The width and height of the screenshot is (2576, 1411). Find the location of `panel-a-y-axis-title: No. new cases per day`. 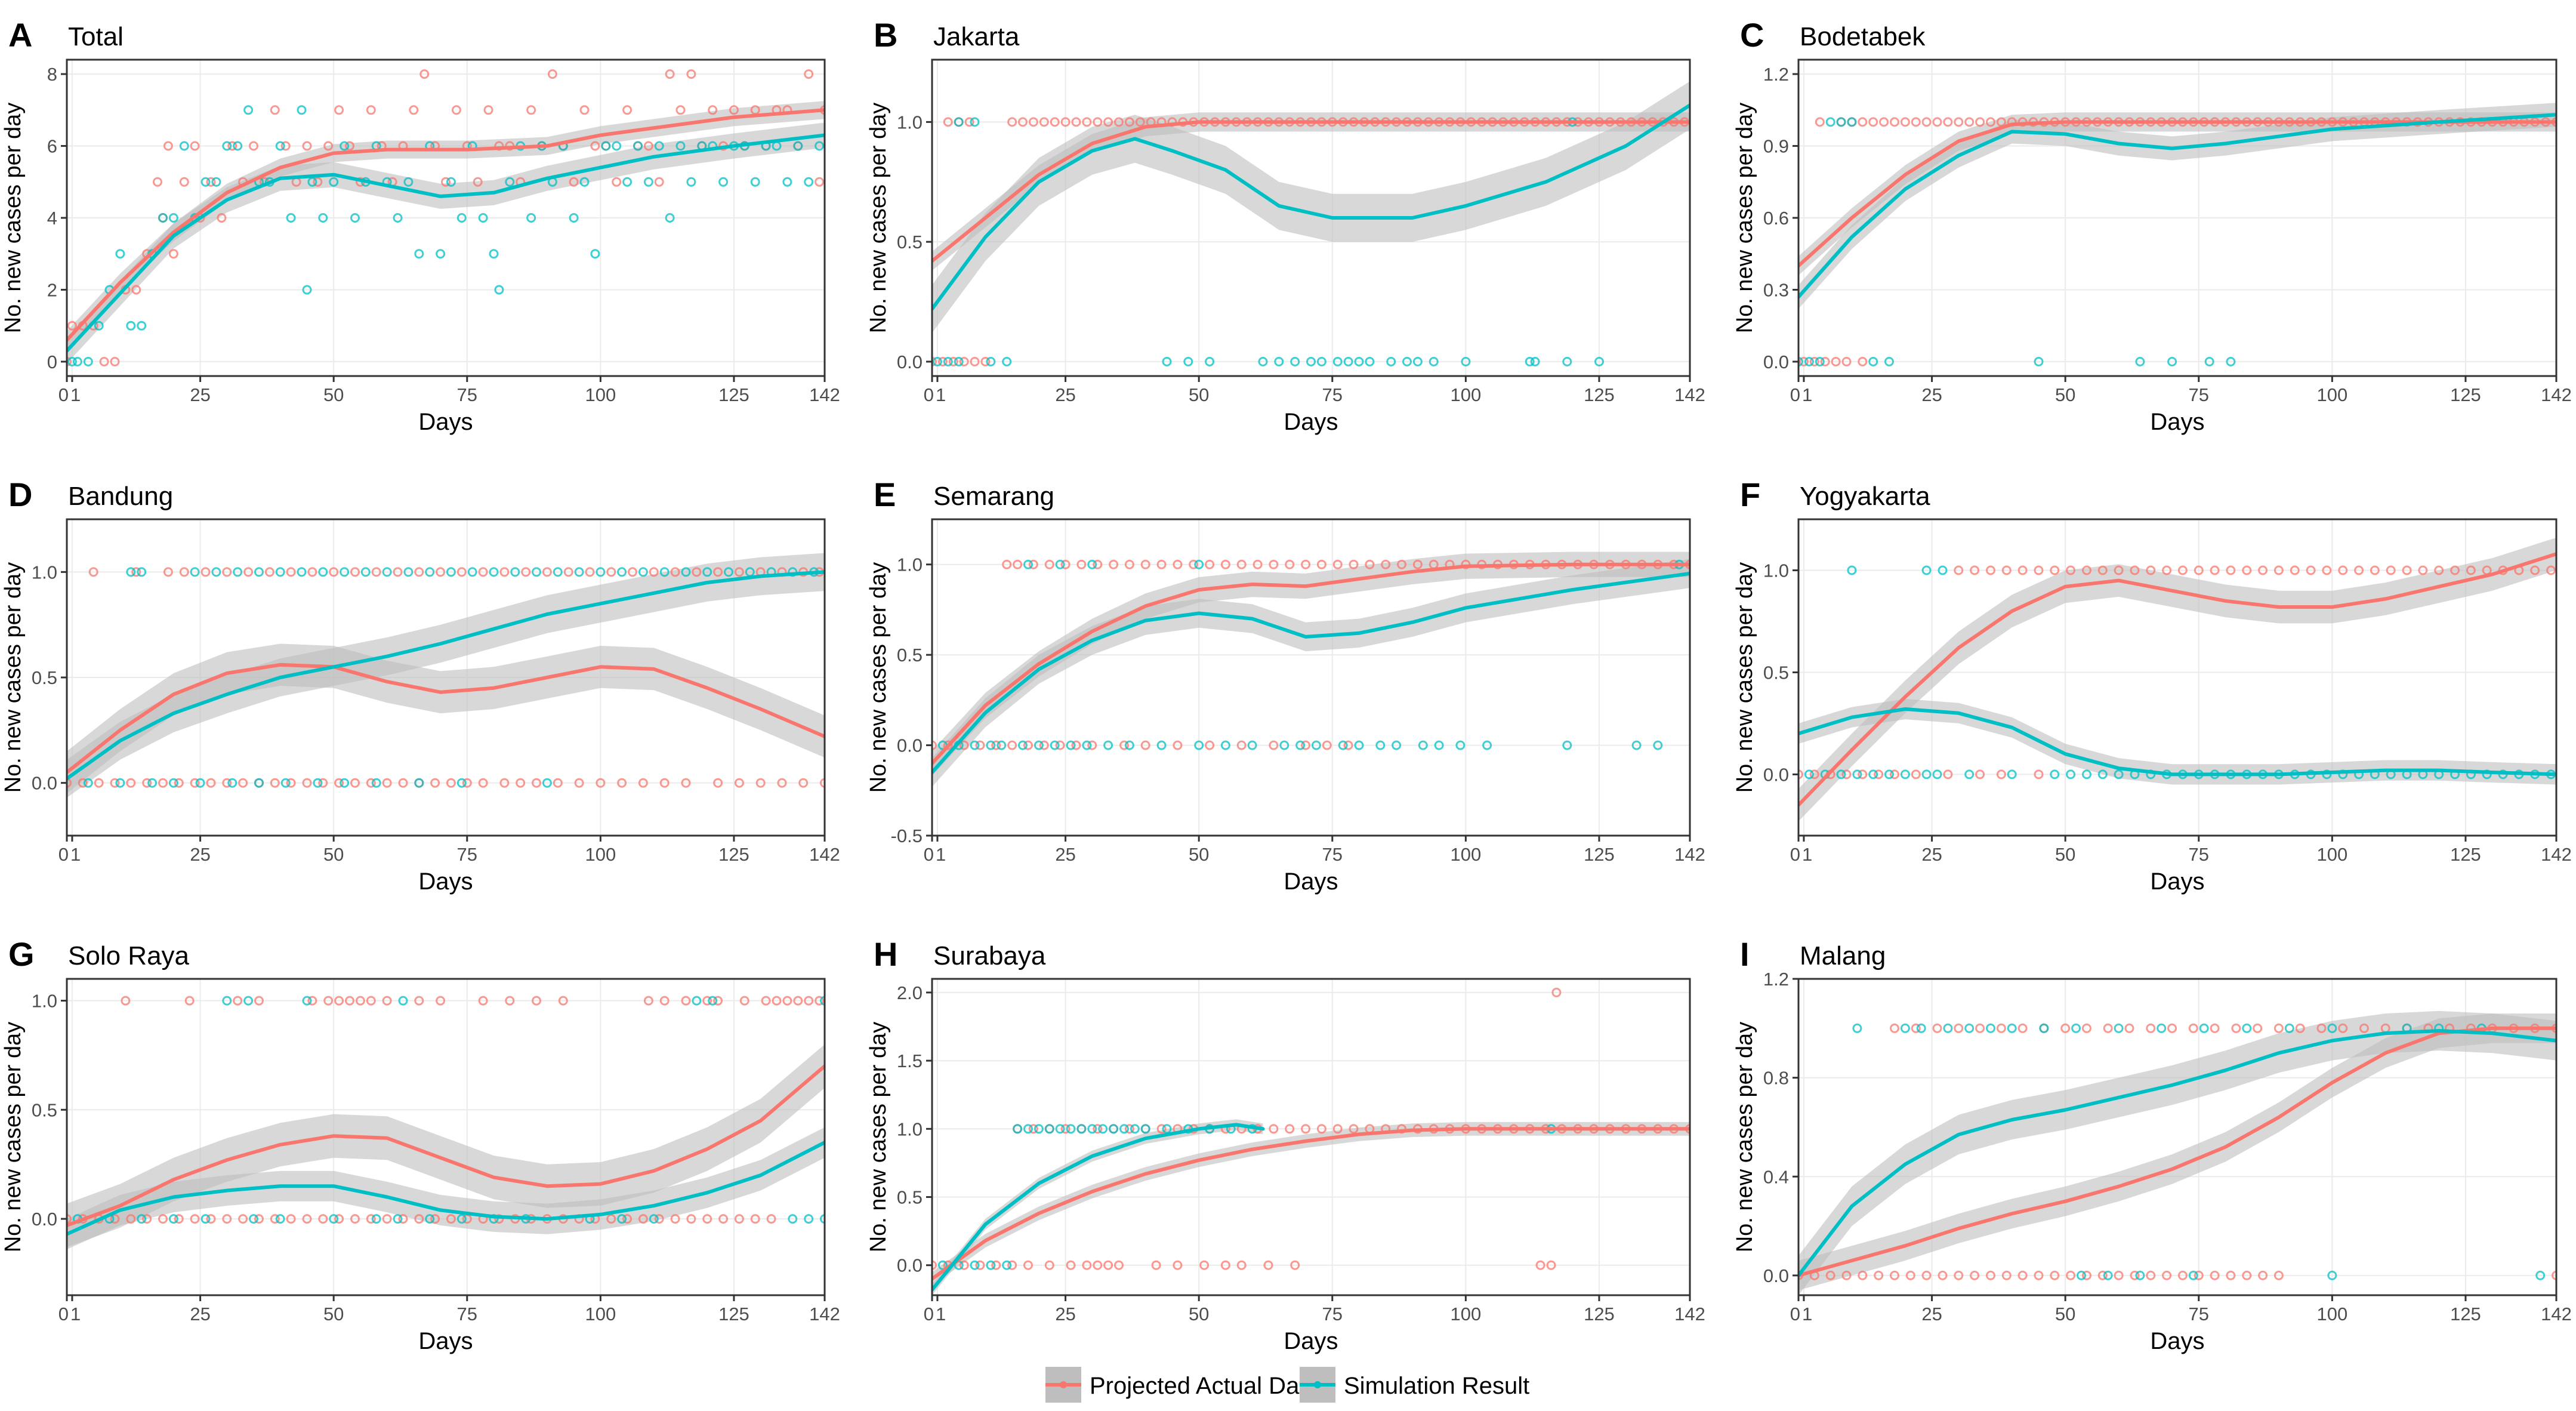

panel-a-y-axis-title: No. new cases per day is located at coordinates (13, 218).